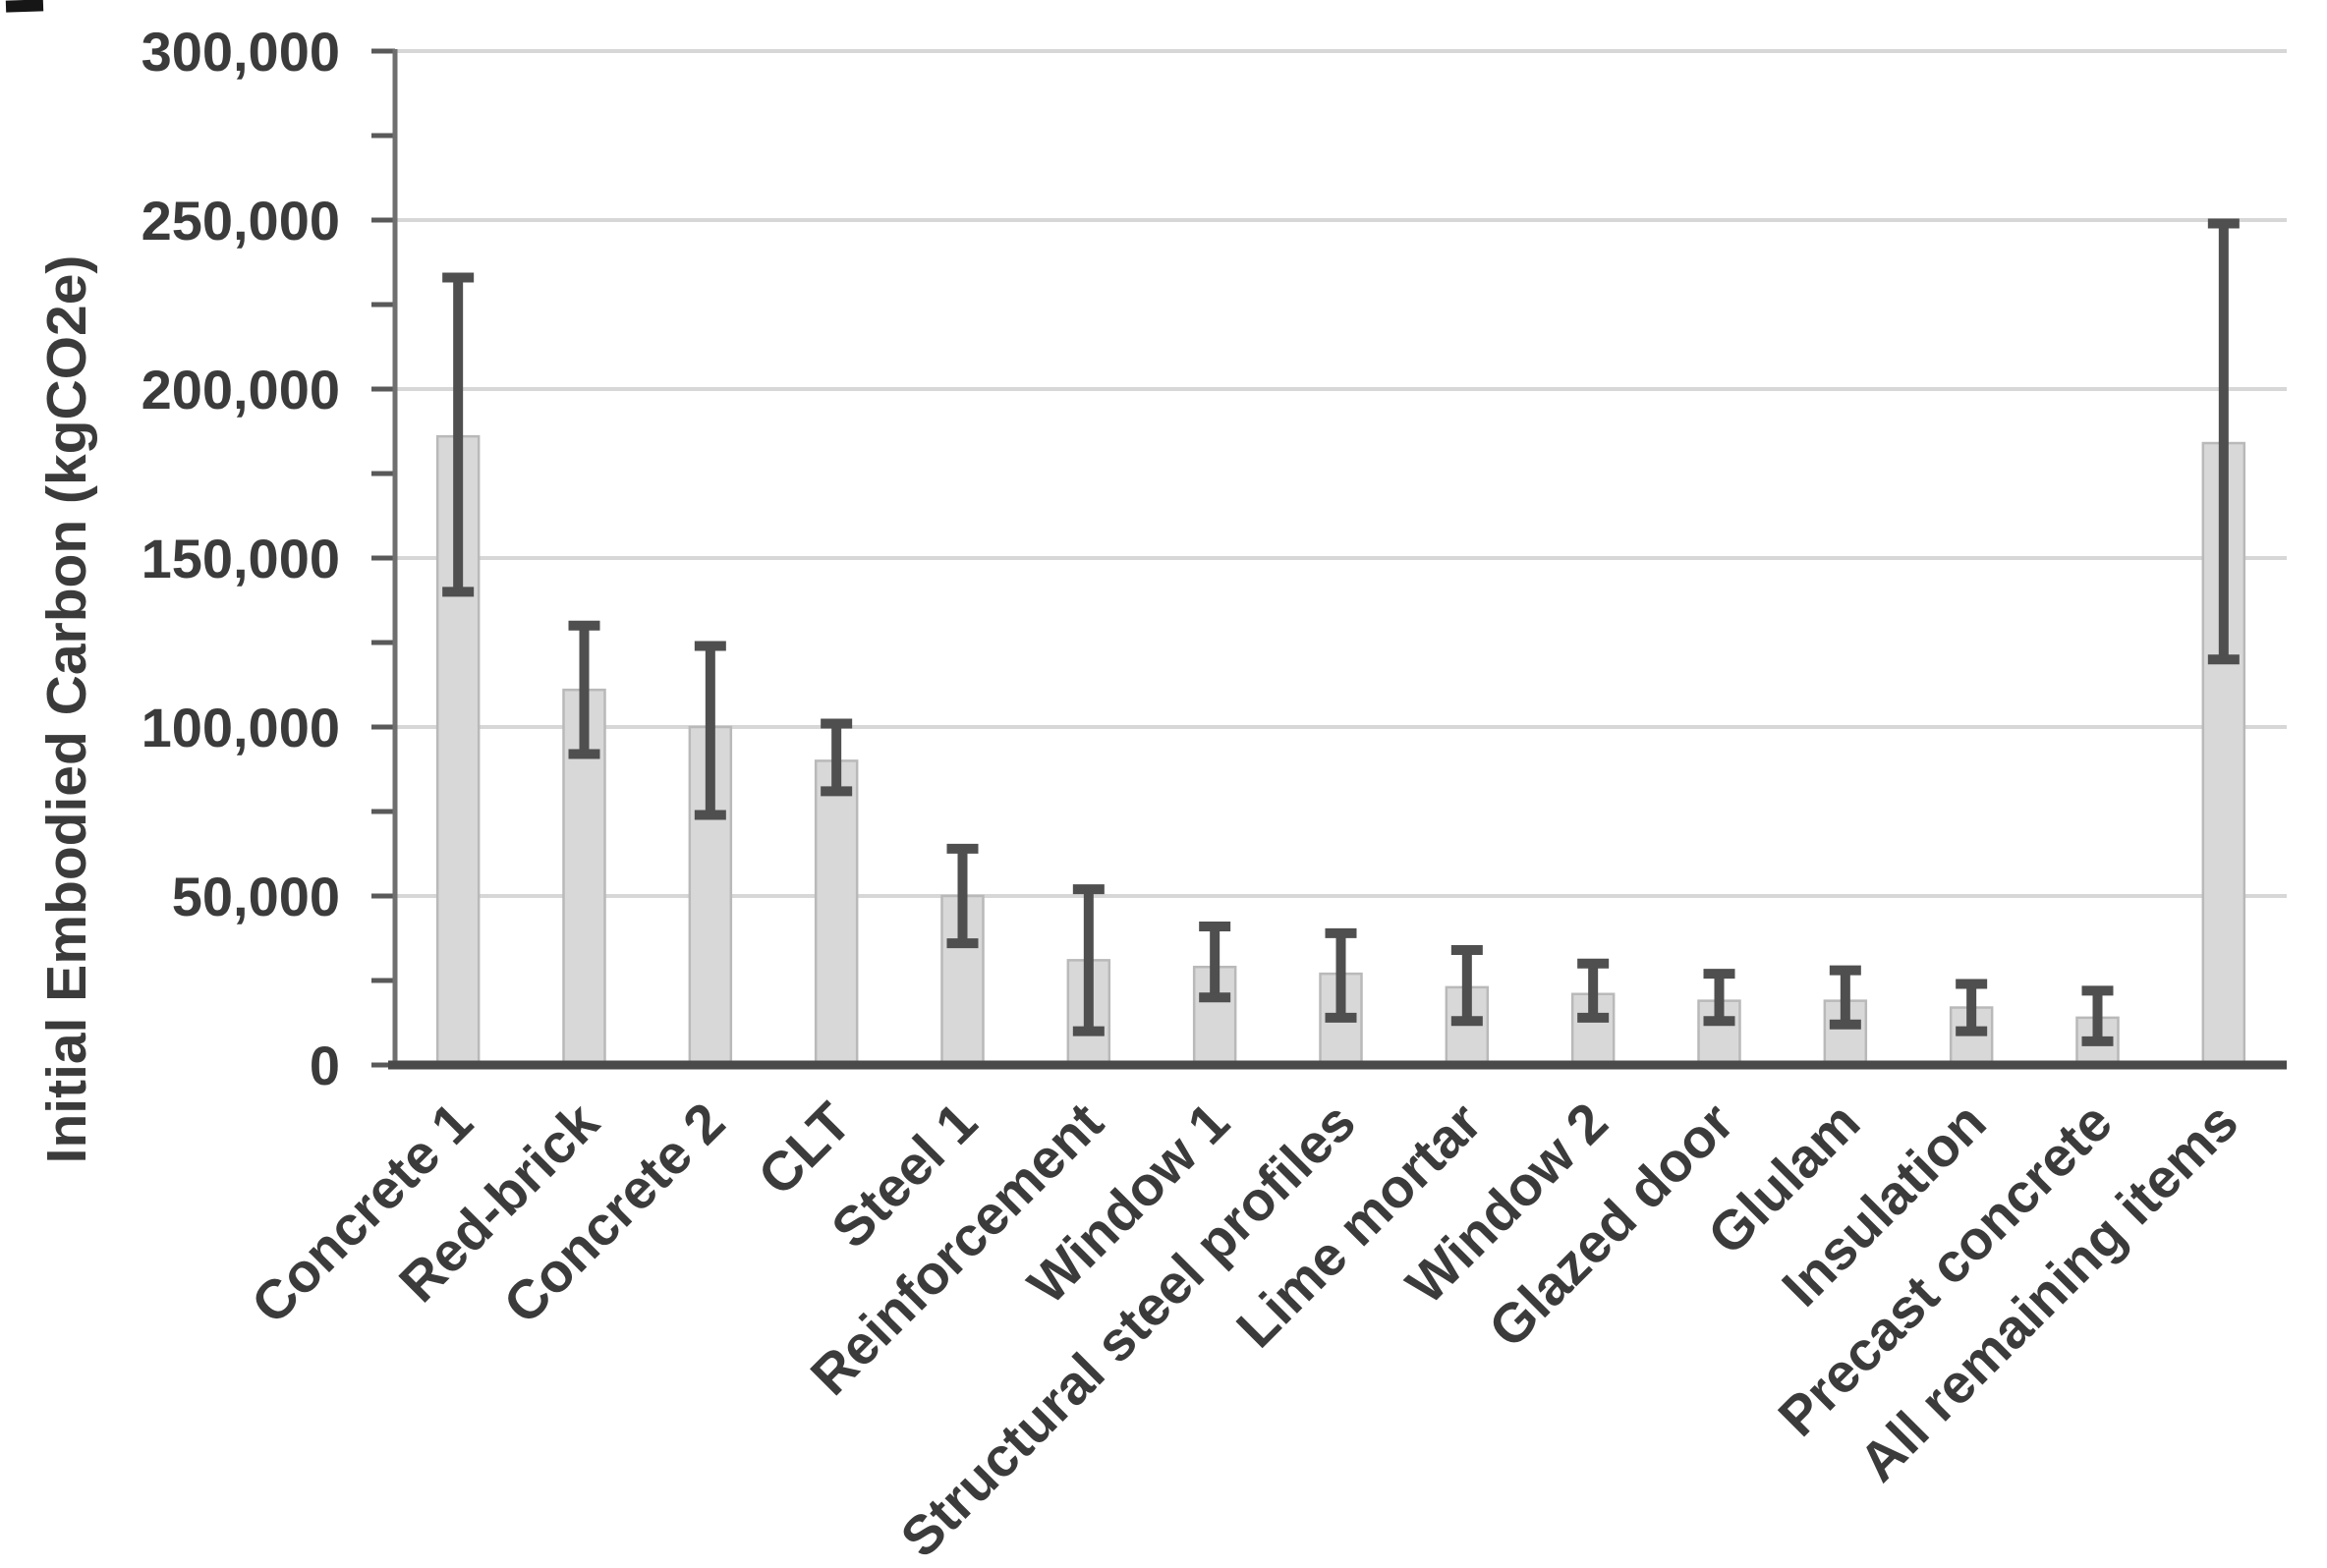 This screenshot has height=1568, width=2327. What do you see at coordinates (241, 727) in the screenshot?
I see `y-tick-label: 100,000` at bounding box center [241, 727].